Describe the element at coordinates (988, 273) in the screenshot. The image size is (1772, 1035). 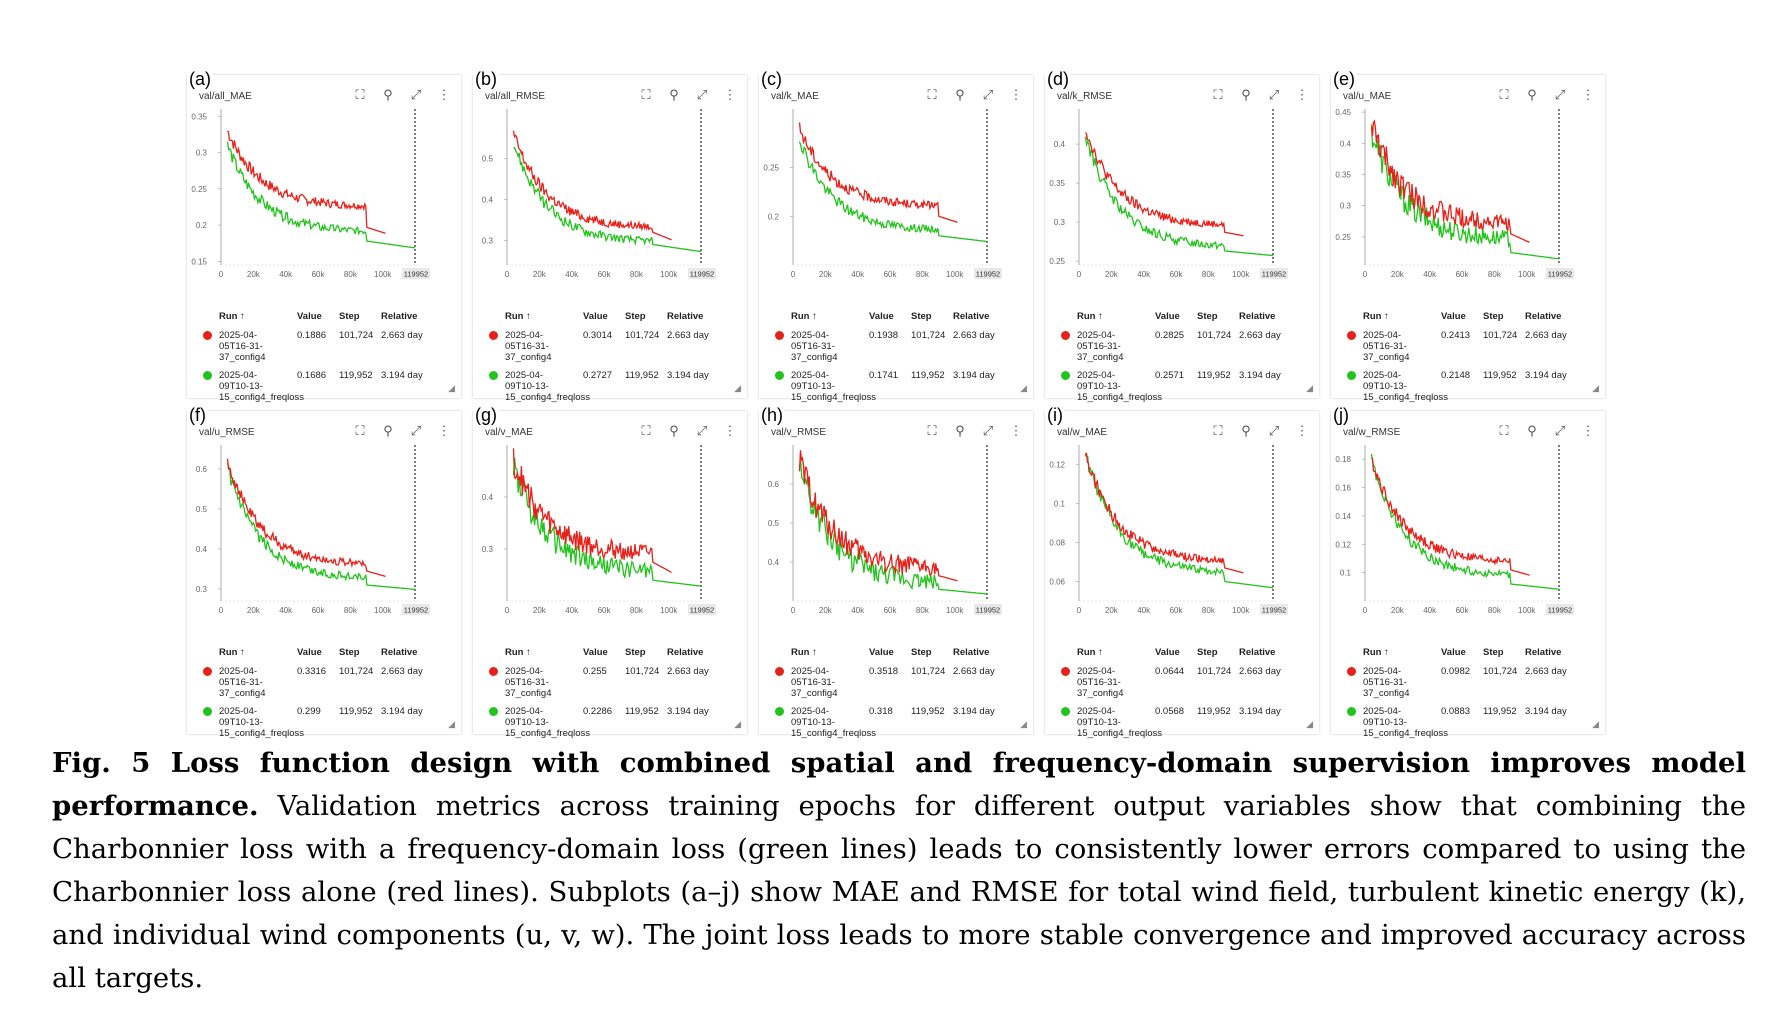
I see `step-marker-box` at that location.